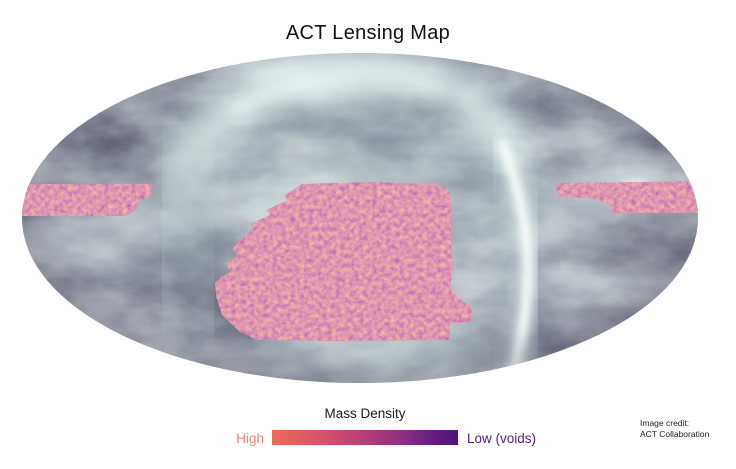  What do you see at coordinates (365, 437) in the screenshot?
I see `colorbar-gradient` at bounding box center [365, 437].